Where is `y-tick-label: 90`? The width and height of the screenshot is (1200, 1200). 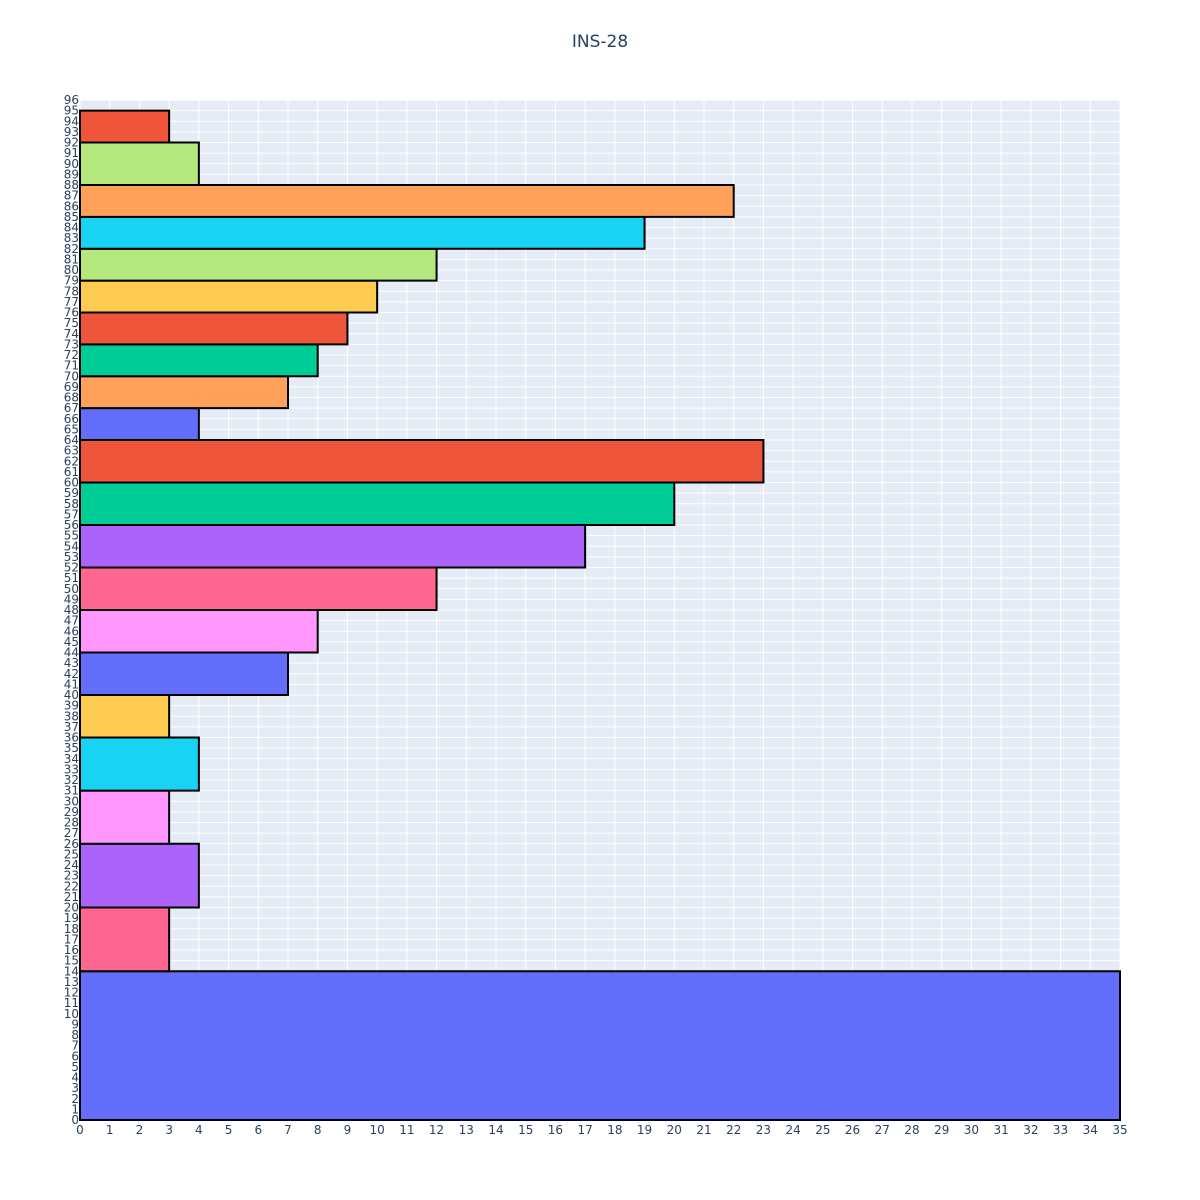 y-tick-label: 90 is located at coordinates (71, 164).